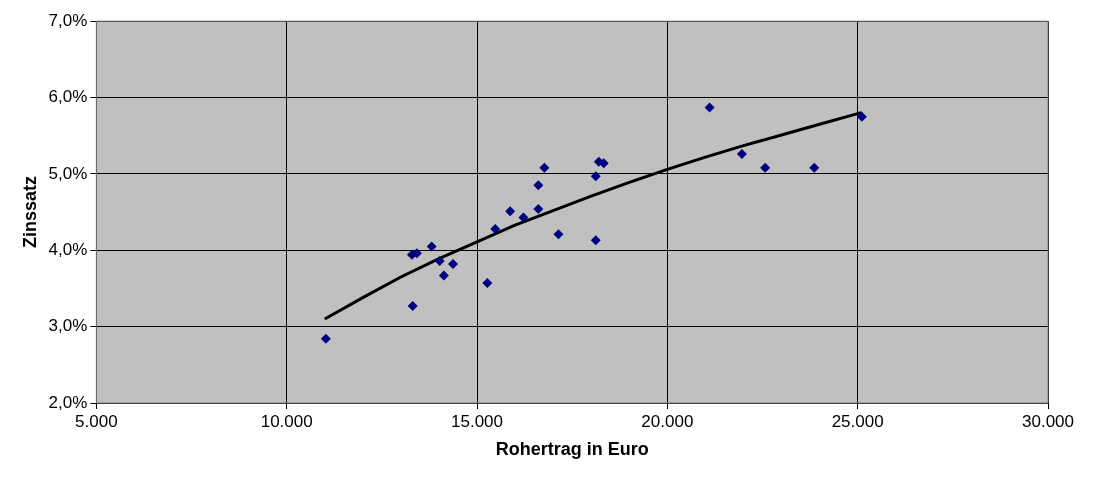 The image size is (1111, 477). I want to click on x-tick-label: 5.000, so click(96, 421).